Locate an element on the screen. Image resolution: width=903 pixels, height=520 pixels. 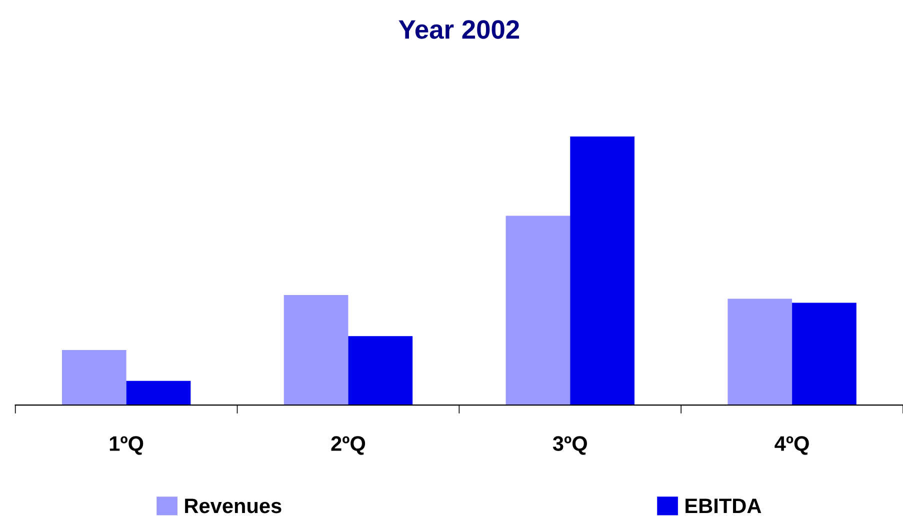
x-tick-label: 1ºQ is located at coordinates (127, 445).